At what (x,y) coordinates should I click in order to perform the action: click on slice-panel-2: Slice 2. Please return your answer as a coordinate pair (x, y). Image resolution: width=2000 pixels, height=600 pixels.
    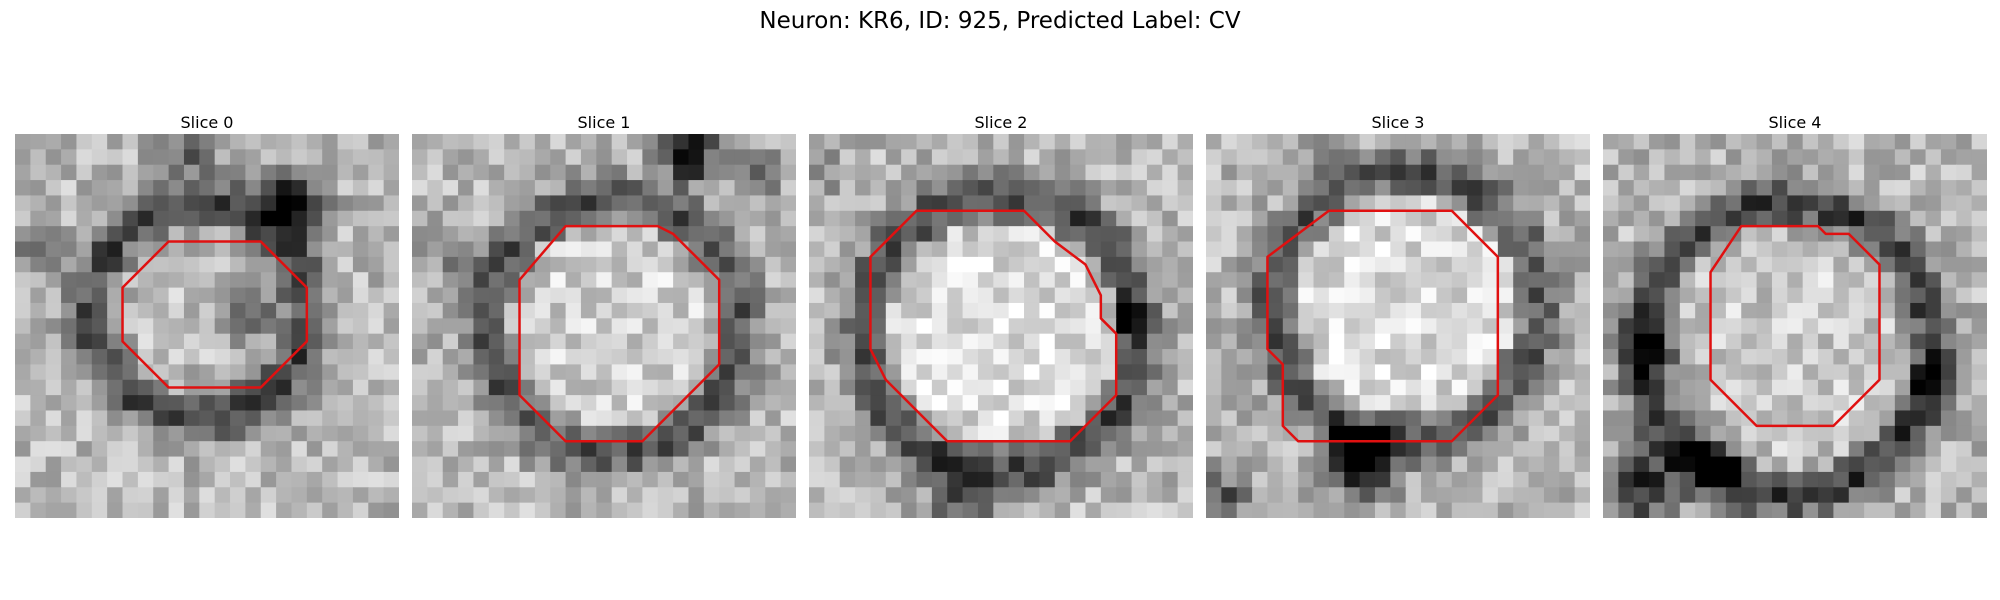
    Looking at the image, I should click on (1001, 315).